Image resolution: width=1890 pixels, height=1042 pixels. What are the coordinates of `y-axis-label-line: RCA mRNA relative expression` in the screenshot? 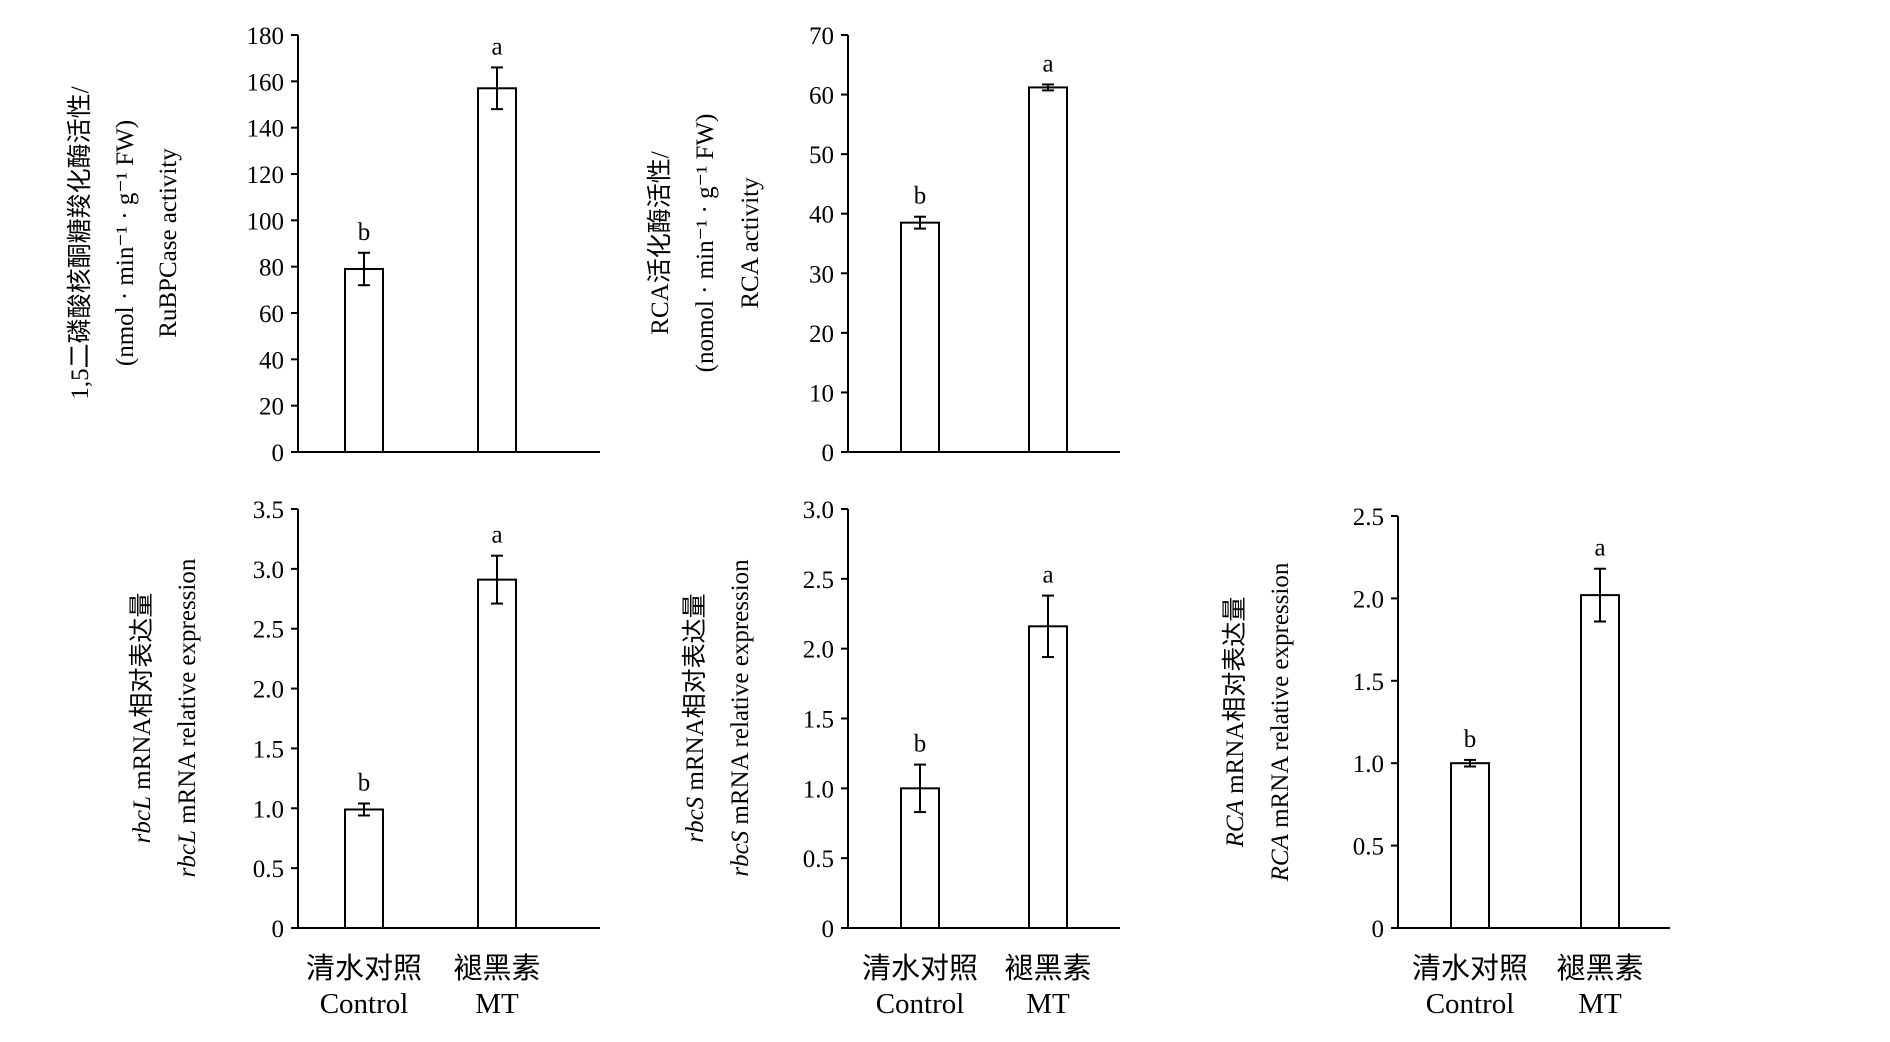 It's located at (1280, 722).